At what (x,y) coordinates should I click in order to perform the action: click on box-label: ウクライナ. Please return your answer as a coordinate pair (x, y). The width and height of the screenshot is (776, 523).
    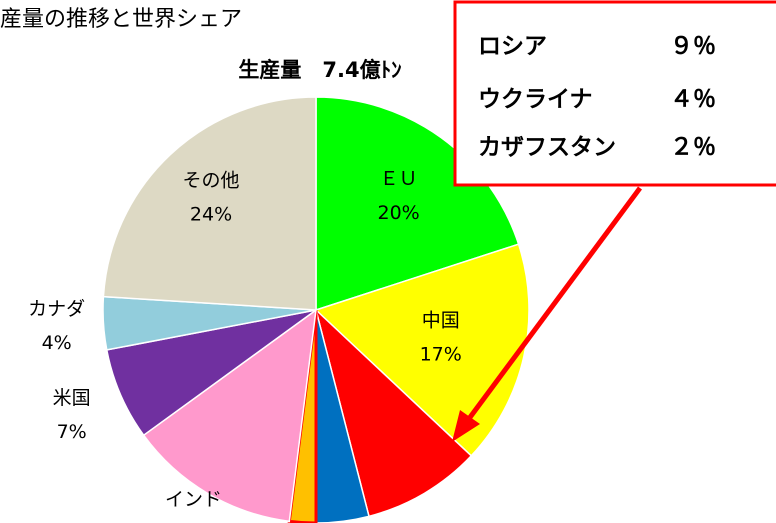
    Looking at the image, I should click on (535, 100).